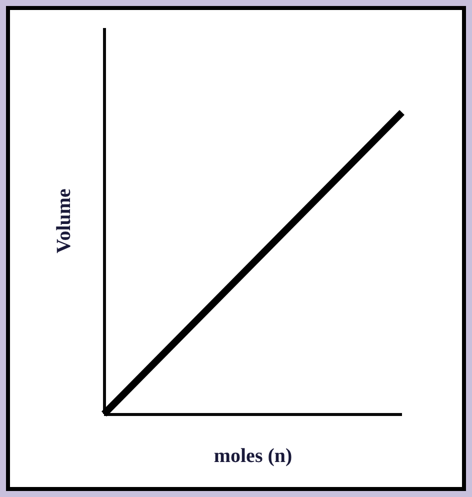  What do you see at coordinates (253, 456) in the screenshot?
I see `x-axis-title: moles (n)` at bounding box center [253, 456].